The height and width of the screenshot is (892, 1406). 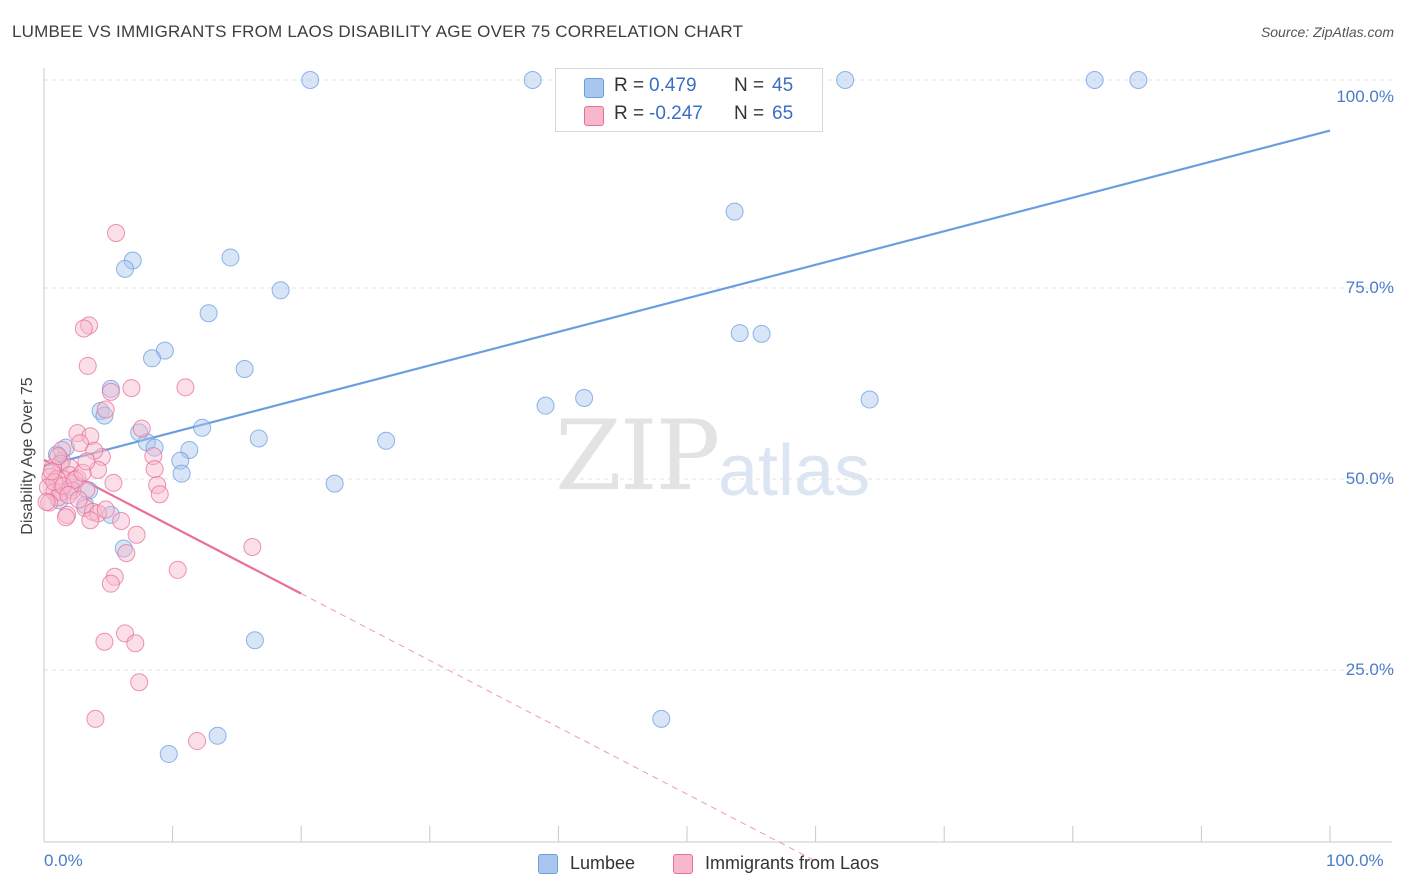 I want to click on stats-legend: R = 0.479 N = 45 R = -0.247 N = 65, so click(x=689, y=100).